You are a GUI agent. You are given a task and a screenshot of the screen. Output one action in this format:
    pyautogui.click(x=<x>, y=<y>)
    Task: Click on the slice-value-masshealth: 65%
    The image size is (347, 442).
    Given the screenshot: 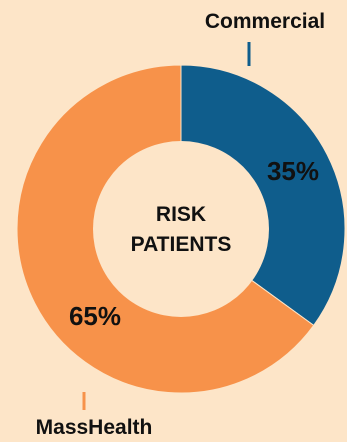 What is the action you would take?
    pyautogui.click(x=95, y=316)
    